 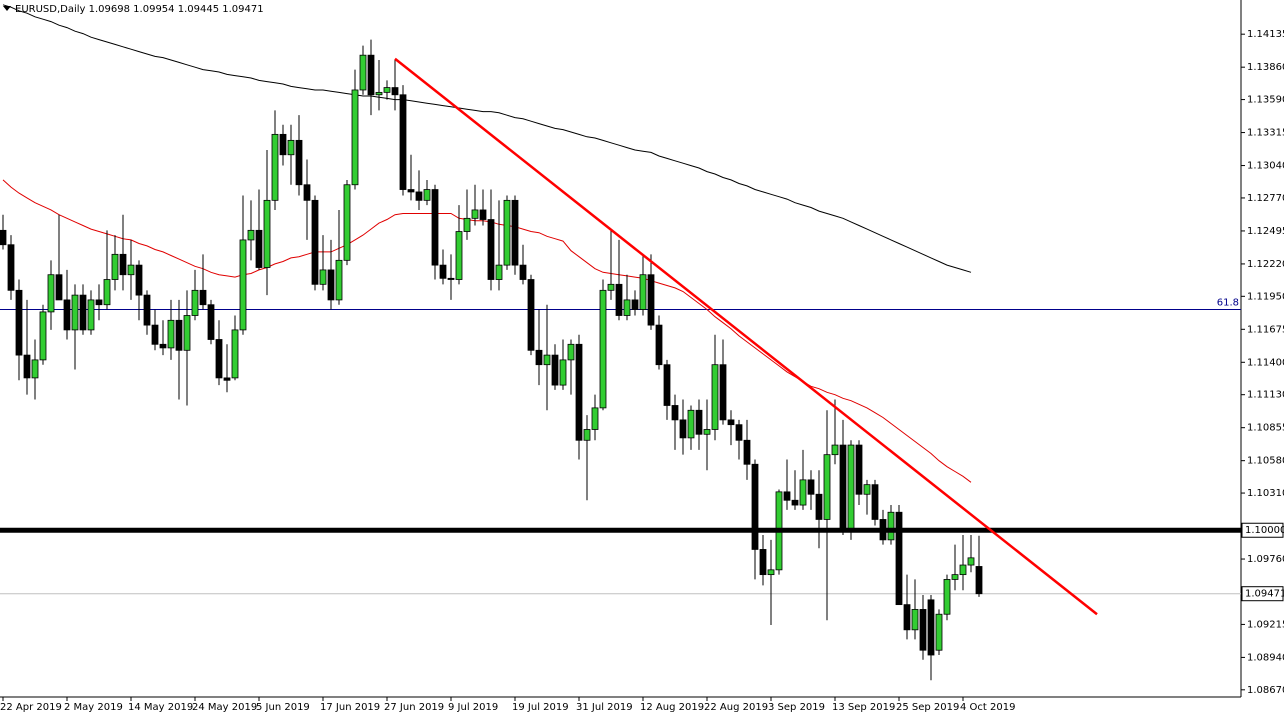 I want to click on x-tick-label: 12 Aug 2019, so click(x=672, y=707).